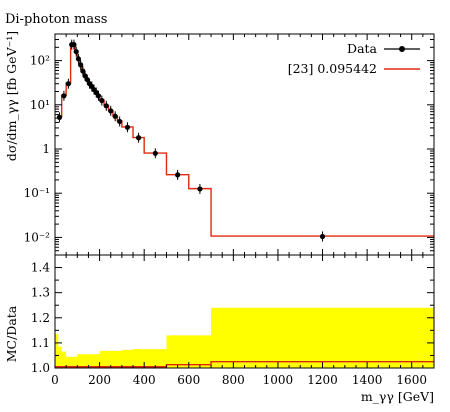 This screenshot has height=412, width=450. Describe the element at coordinates (322, 380) in the screenshot. I see `x-tick-label: 1200` at that location.